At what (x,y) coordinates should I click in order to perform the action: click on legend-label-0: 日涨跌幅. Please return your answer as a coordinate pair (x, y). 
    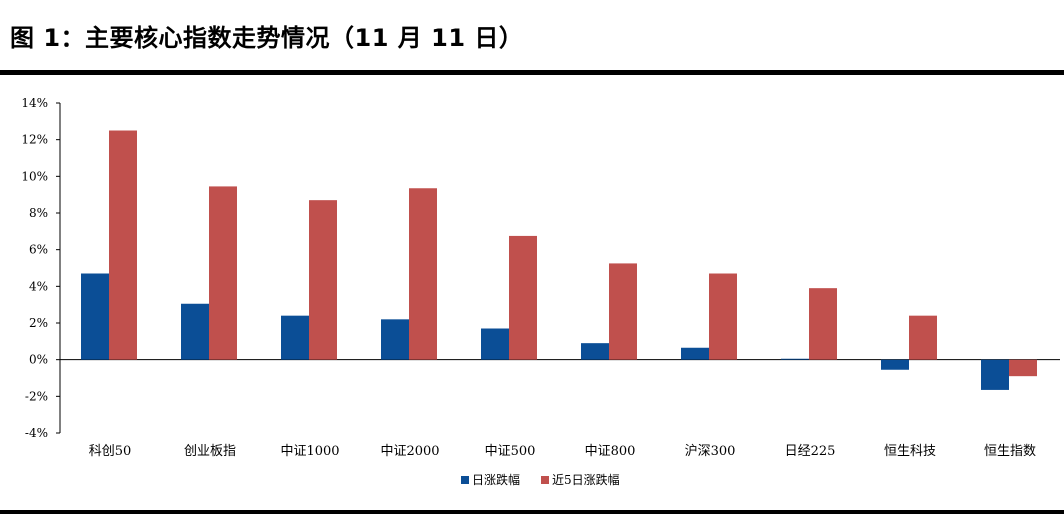
    Looking at the image, I should click on (496, 479).